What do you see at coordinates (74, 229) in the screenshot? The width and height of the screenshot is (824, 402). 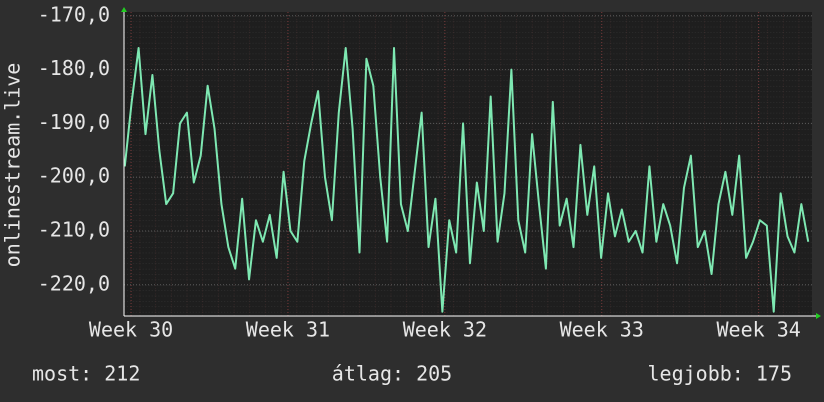 I see `y-tick-label: -210,0` at bounding box center [74, 229].